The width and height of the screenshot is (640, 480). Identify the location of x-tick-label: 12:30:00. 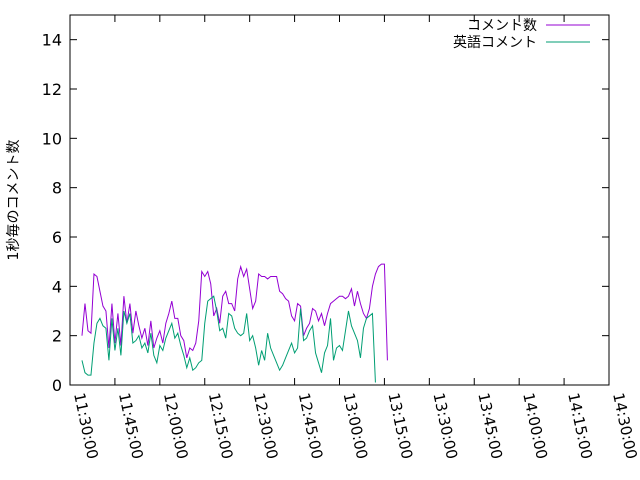
(266, 426).